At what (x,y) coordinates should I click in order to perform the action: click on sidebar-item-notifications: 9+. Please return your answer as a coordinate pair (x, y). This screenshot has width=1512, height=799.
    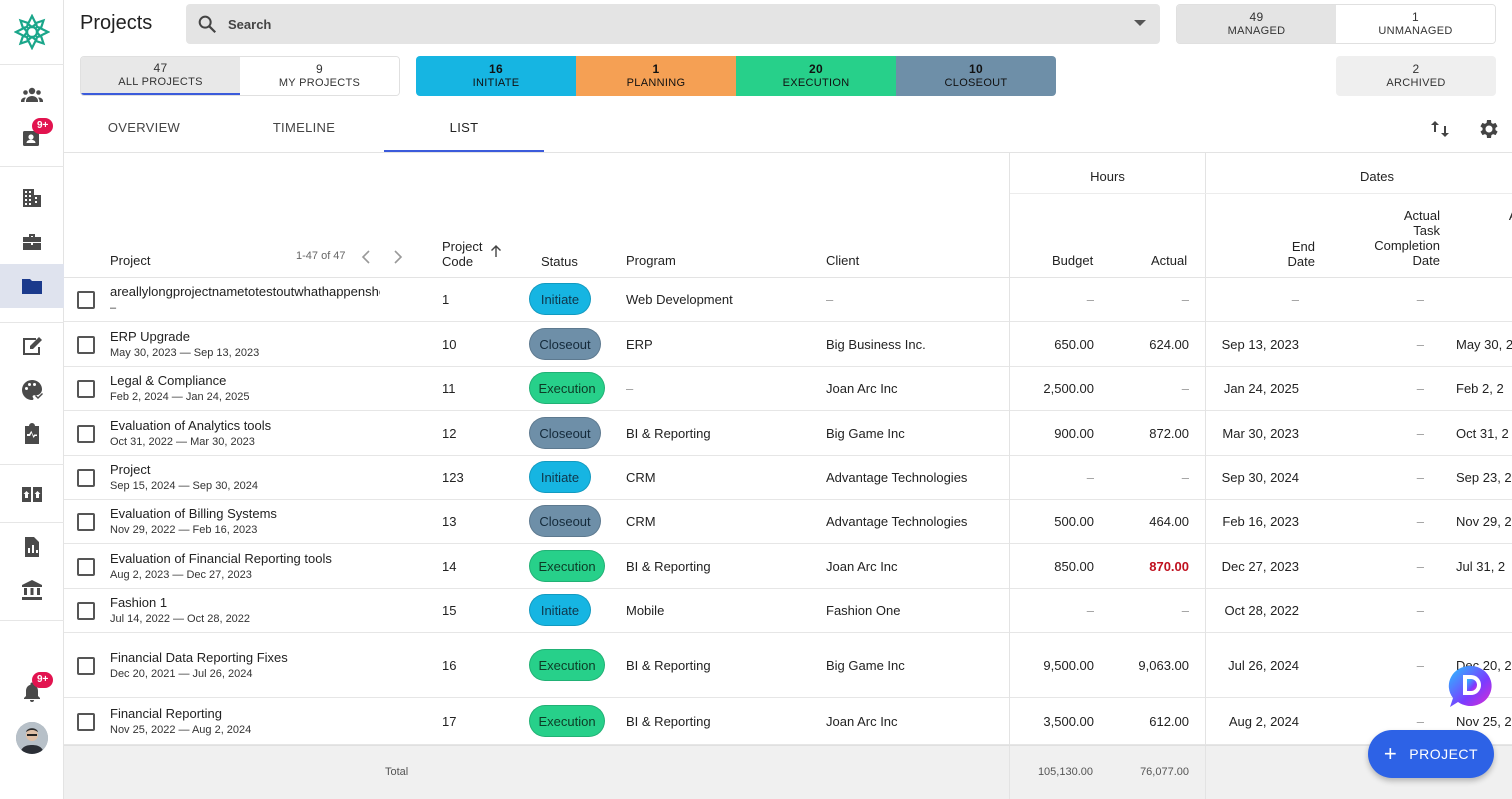
    Looking at the image, I should click on (32, 692).